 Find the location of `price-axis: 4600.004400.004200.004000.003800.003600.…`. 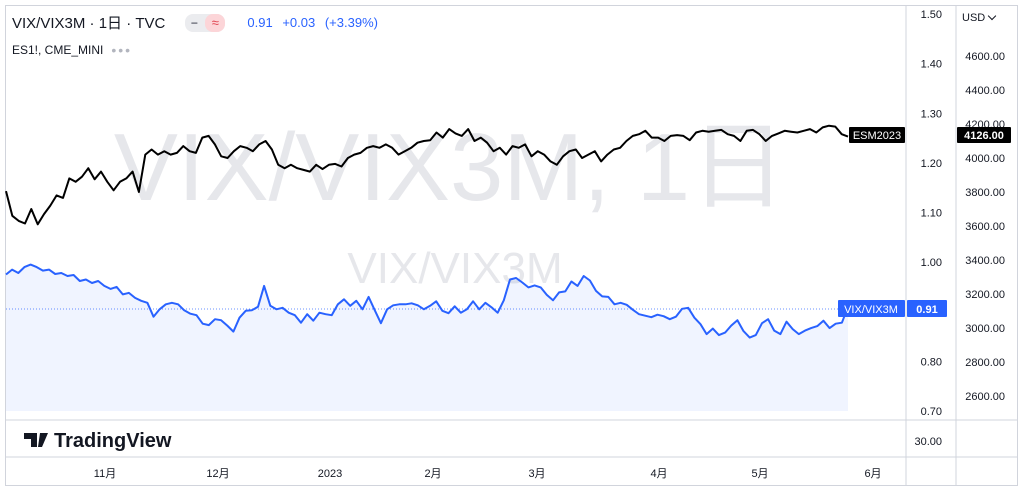

price-axis: 4600.004400.004200.004000.003800.003600.… is located at coordinates (985, 227).